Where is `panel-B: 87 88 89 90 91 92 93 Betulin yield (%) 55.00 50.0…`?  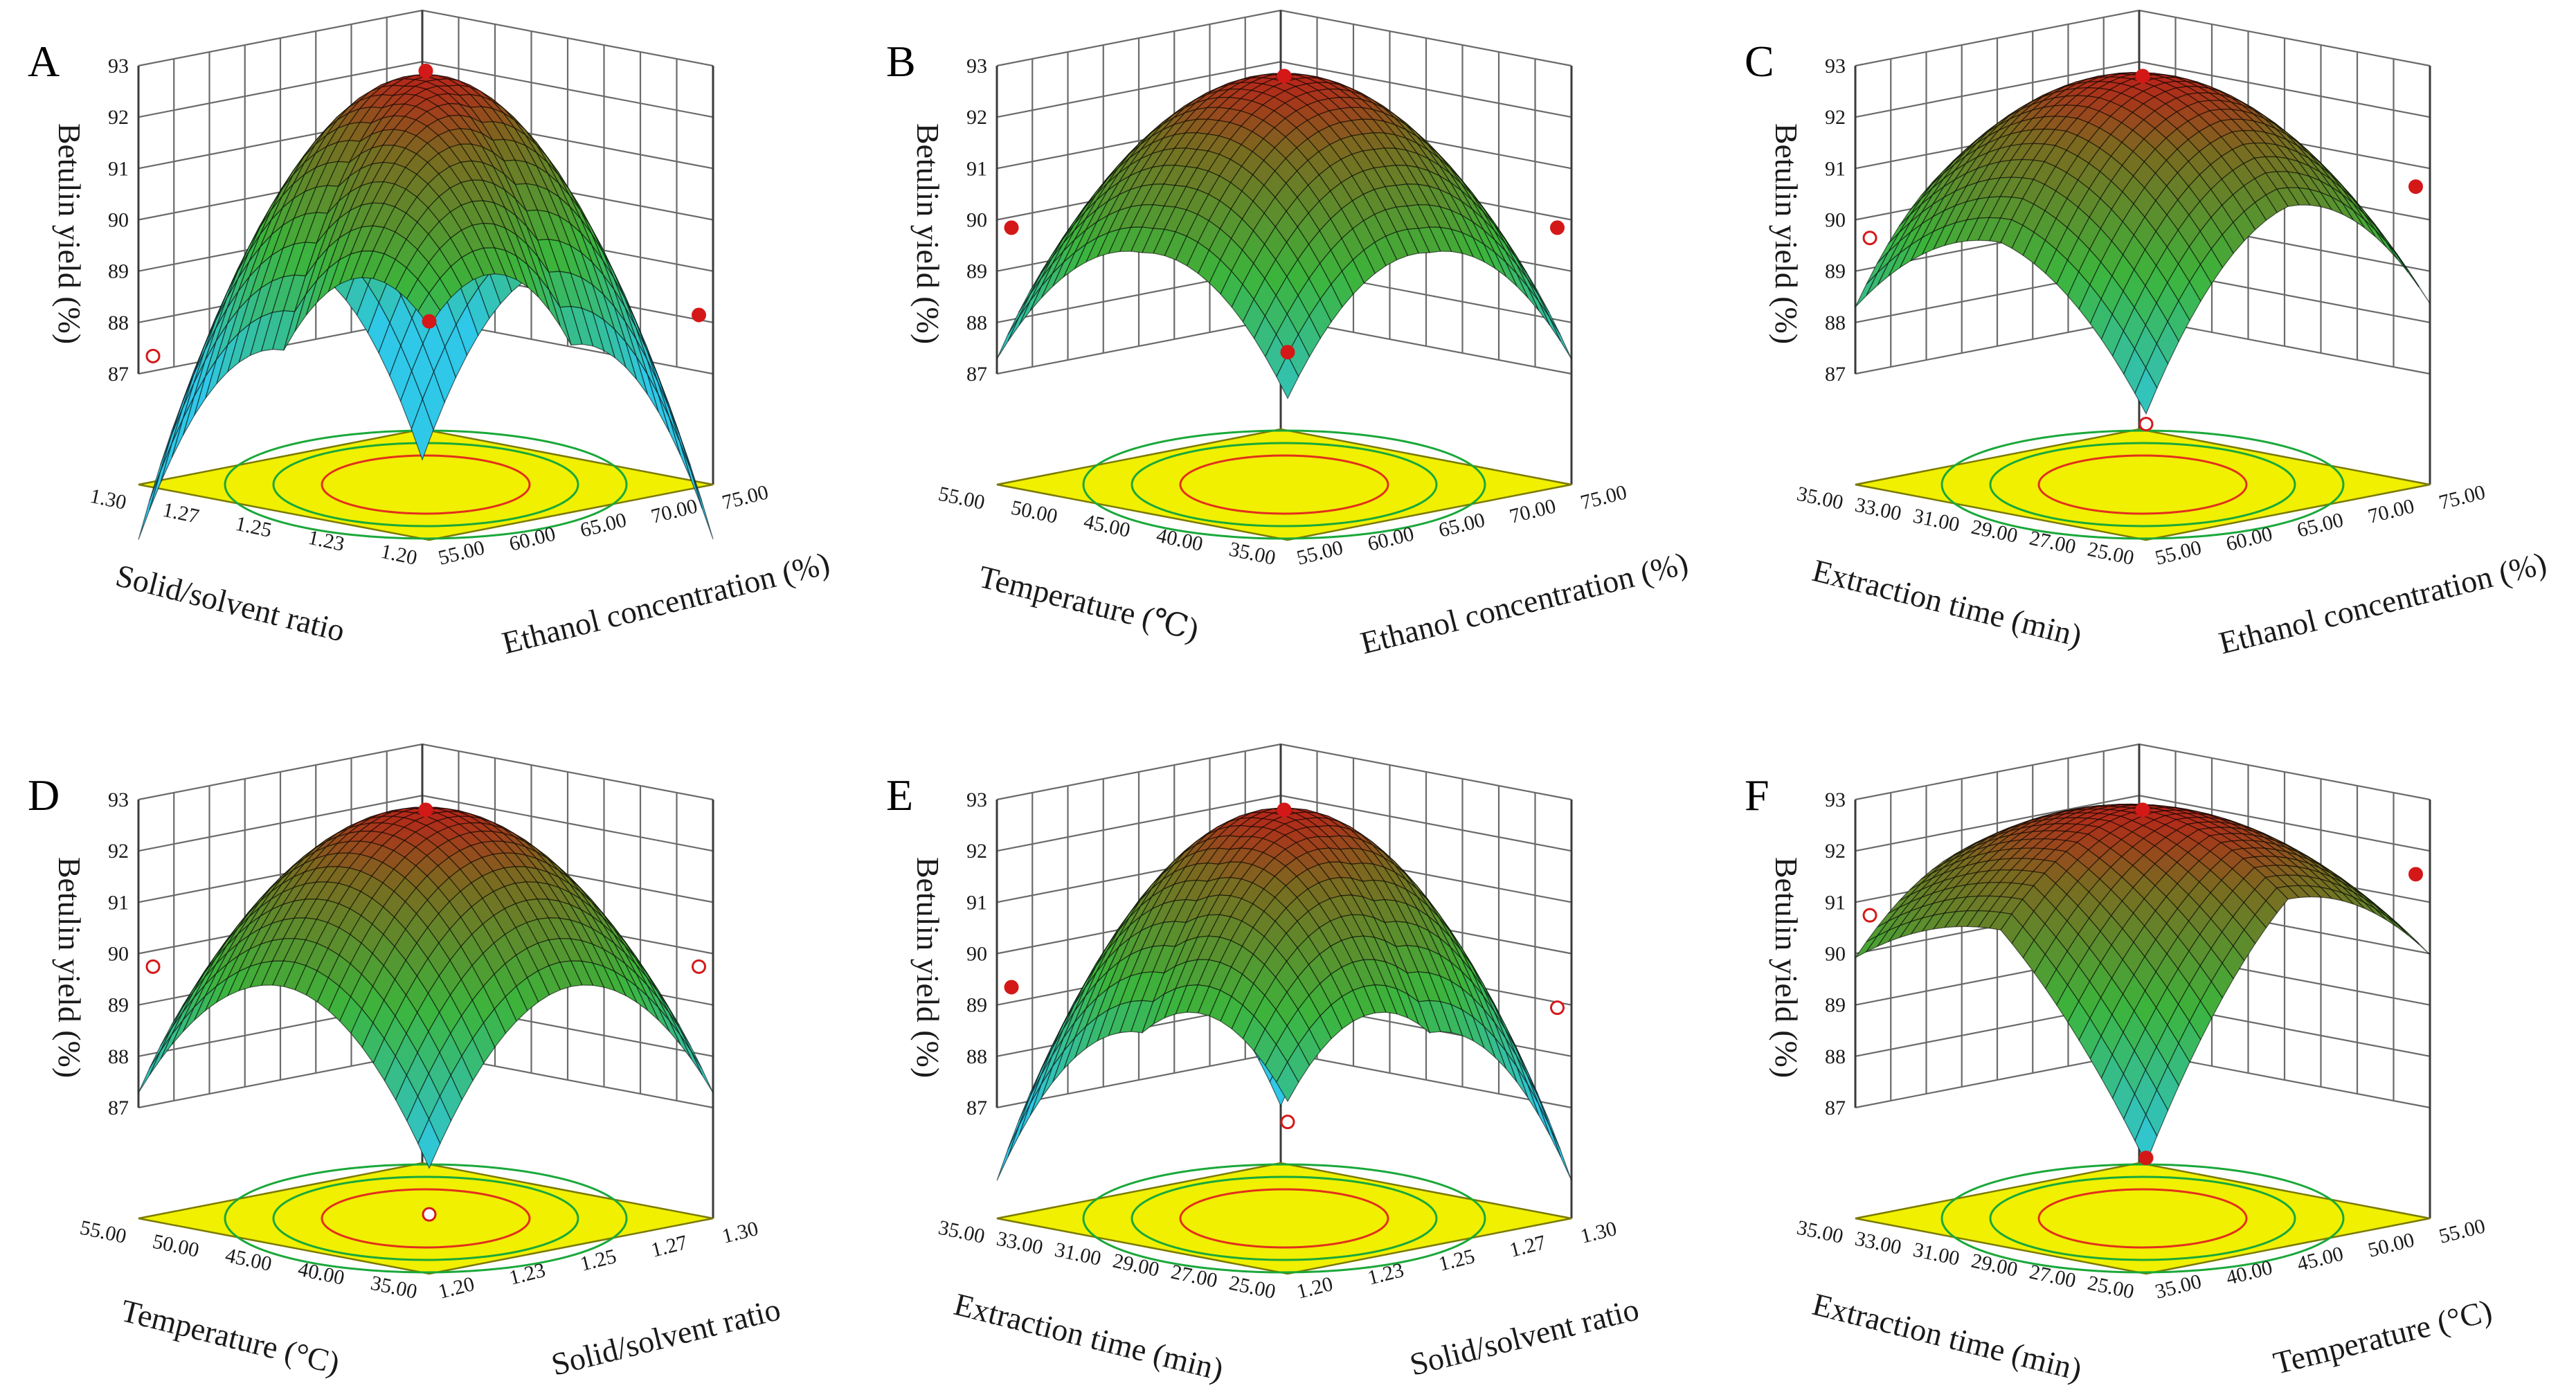 panel-B: 87 88 89 90 91 92 93 Betulin yield (%) 55.00 50.0… is located at coordinates (1288, 335).